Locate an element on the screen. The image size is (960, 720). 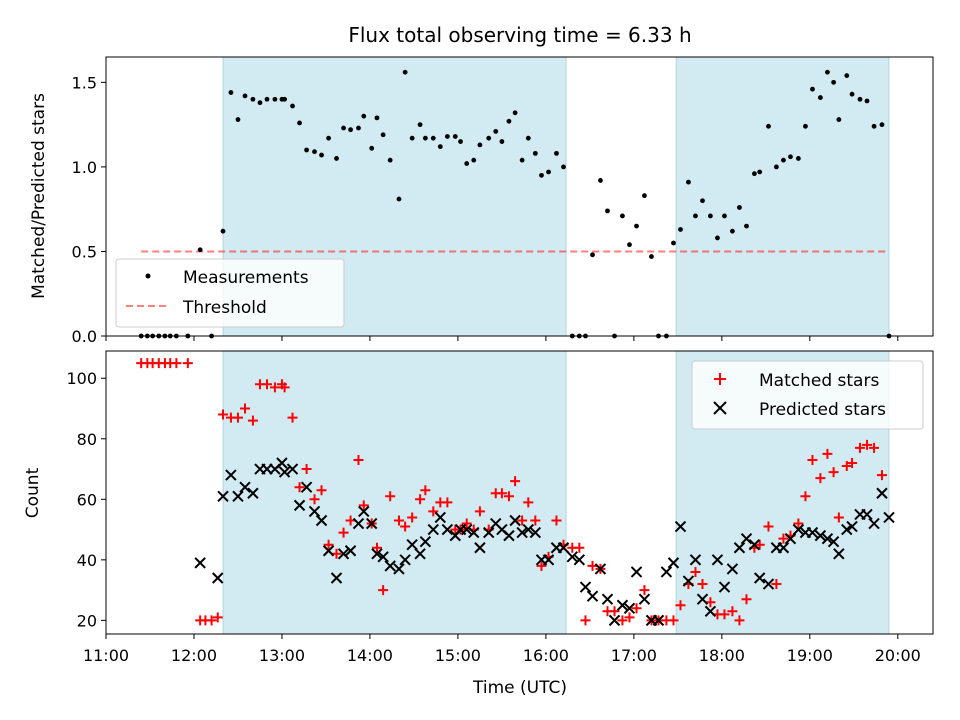
y-tick-label: 1.5 is located at coordinates (84, 82).